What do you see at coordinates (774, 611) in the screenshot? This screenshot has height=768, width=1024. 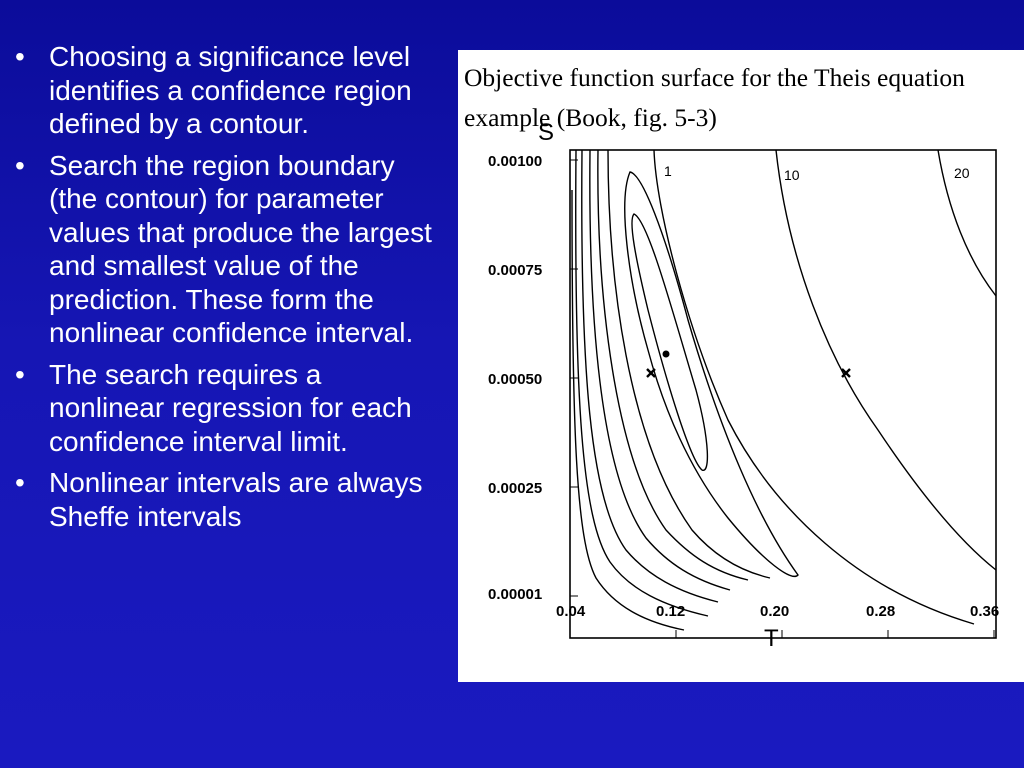 I see `x-tick-label: 0.20` at bounding box center [774, 611].